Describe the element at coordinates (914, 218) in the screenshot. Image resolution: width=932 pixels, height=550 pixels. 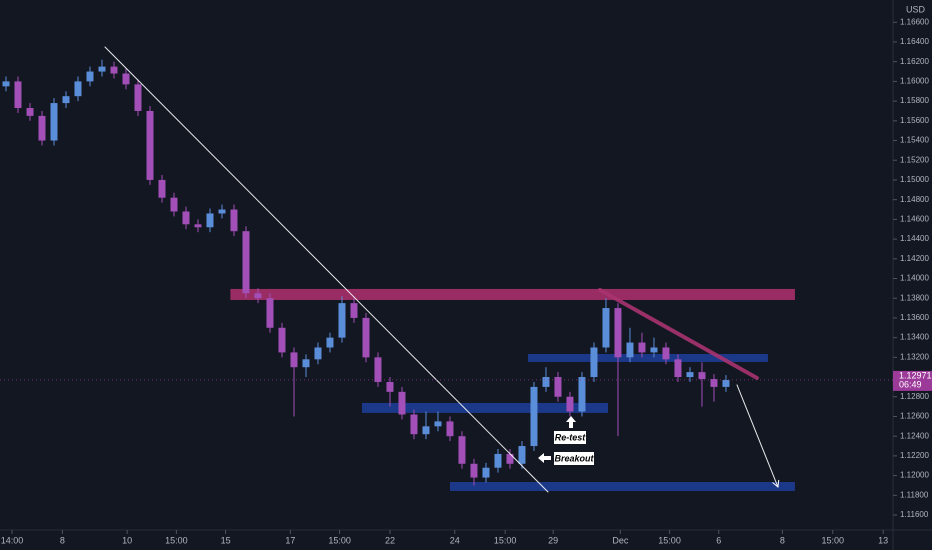
I see `y-tick-label: 1.14600` at that location.